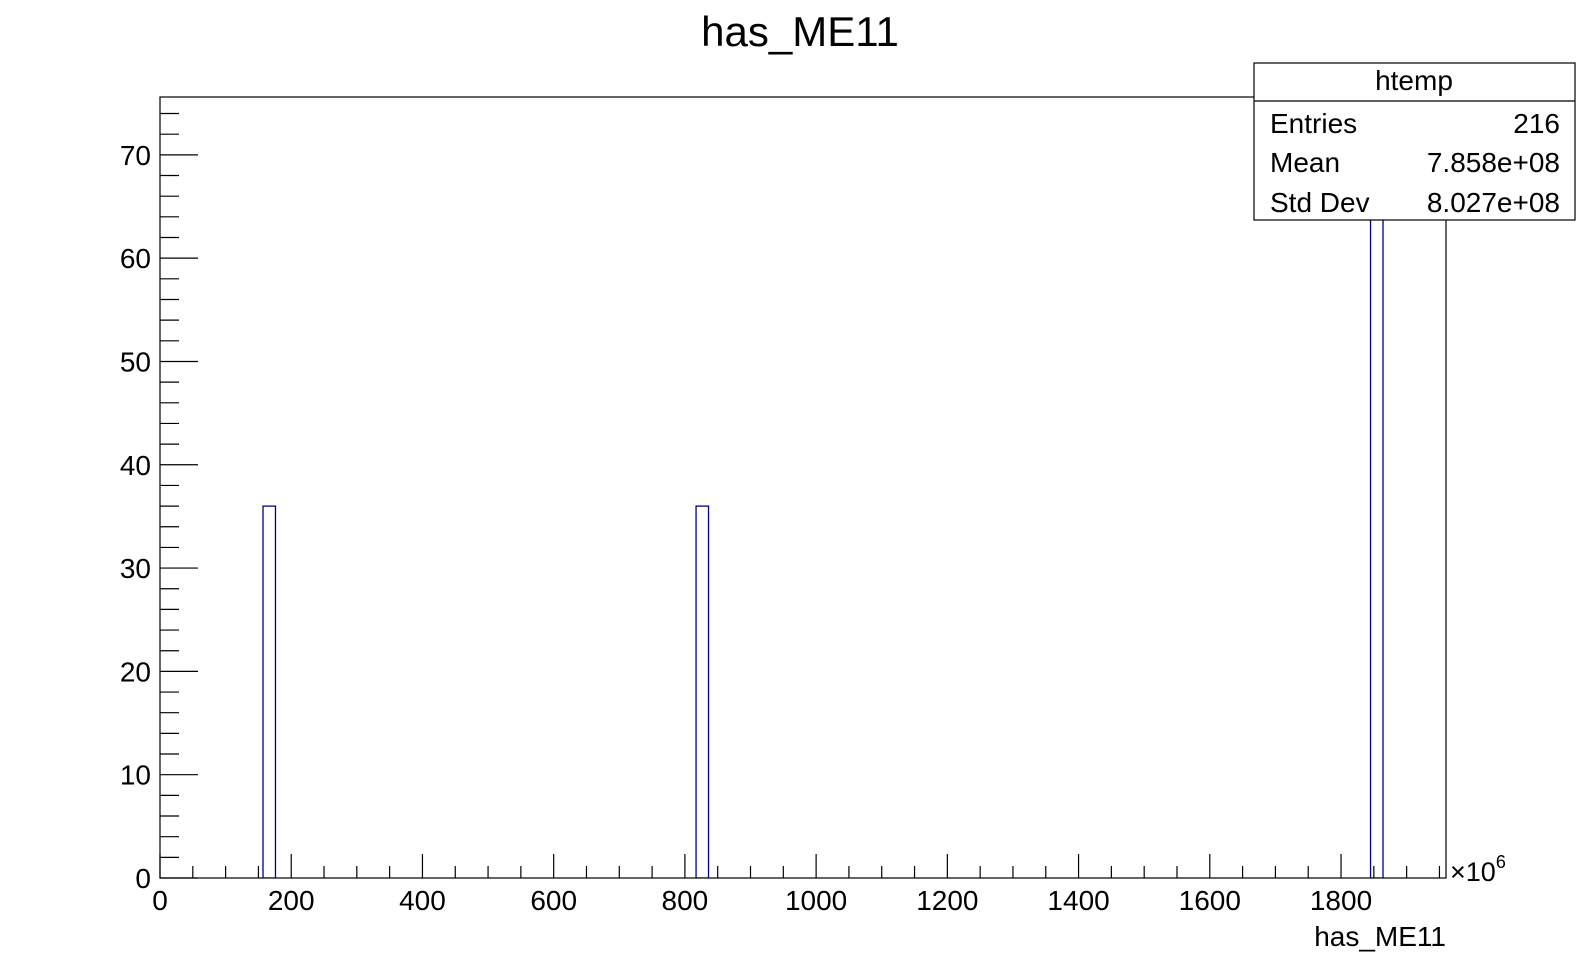 This screenshot has height=977, width=1596. I want to click on x-tick-label: 800, so click(685, 900).